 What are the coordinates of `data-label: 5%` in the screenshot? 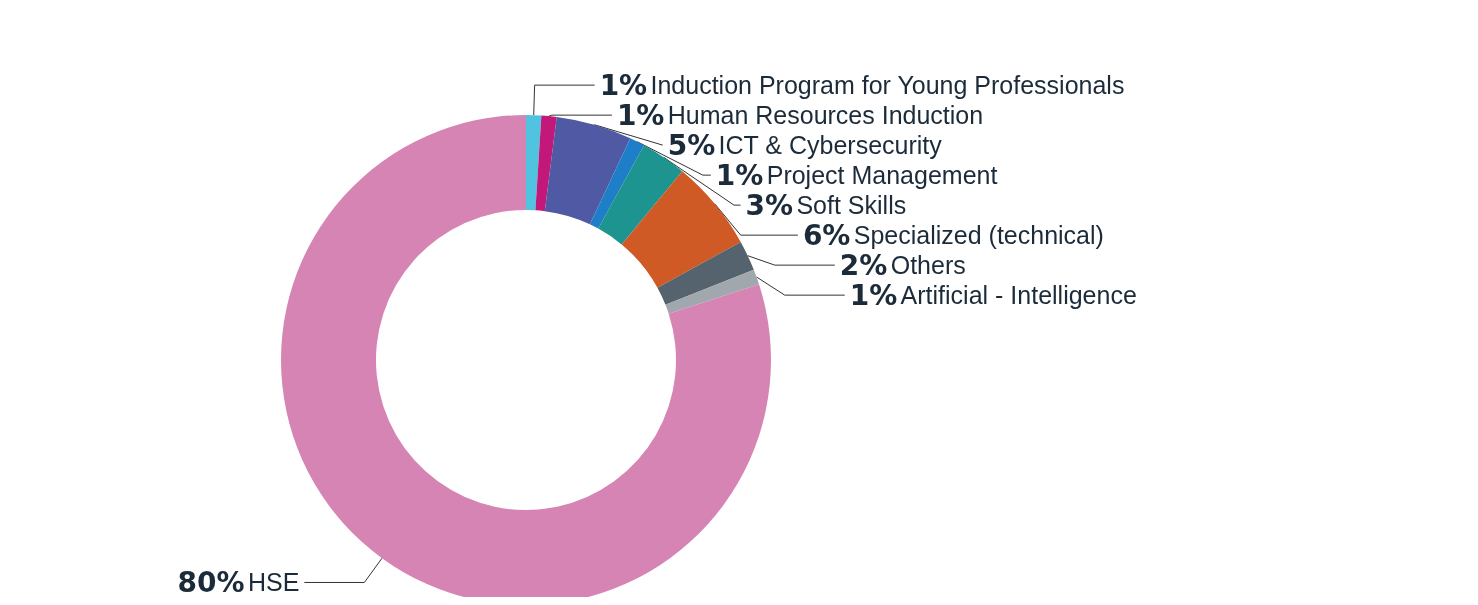 It's located at (691, 145).